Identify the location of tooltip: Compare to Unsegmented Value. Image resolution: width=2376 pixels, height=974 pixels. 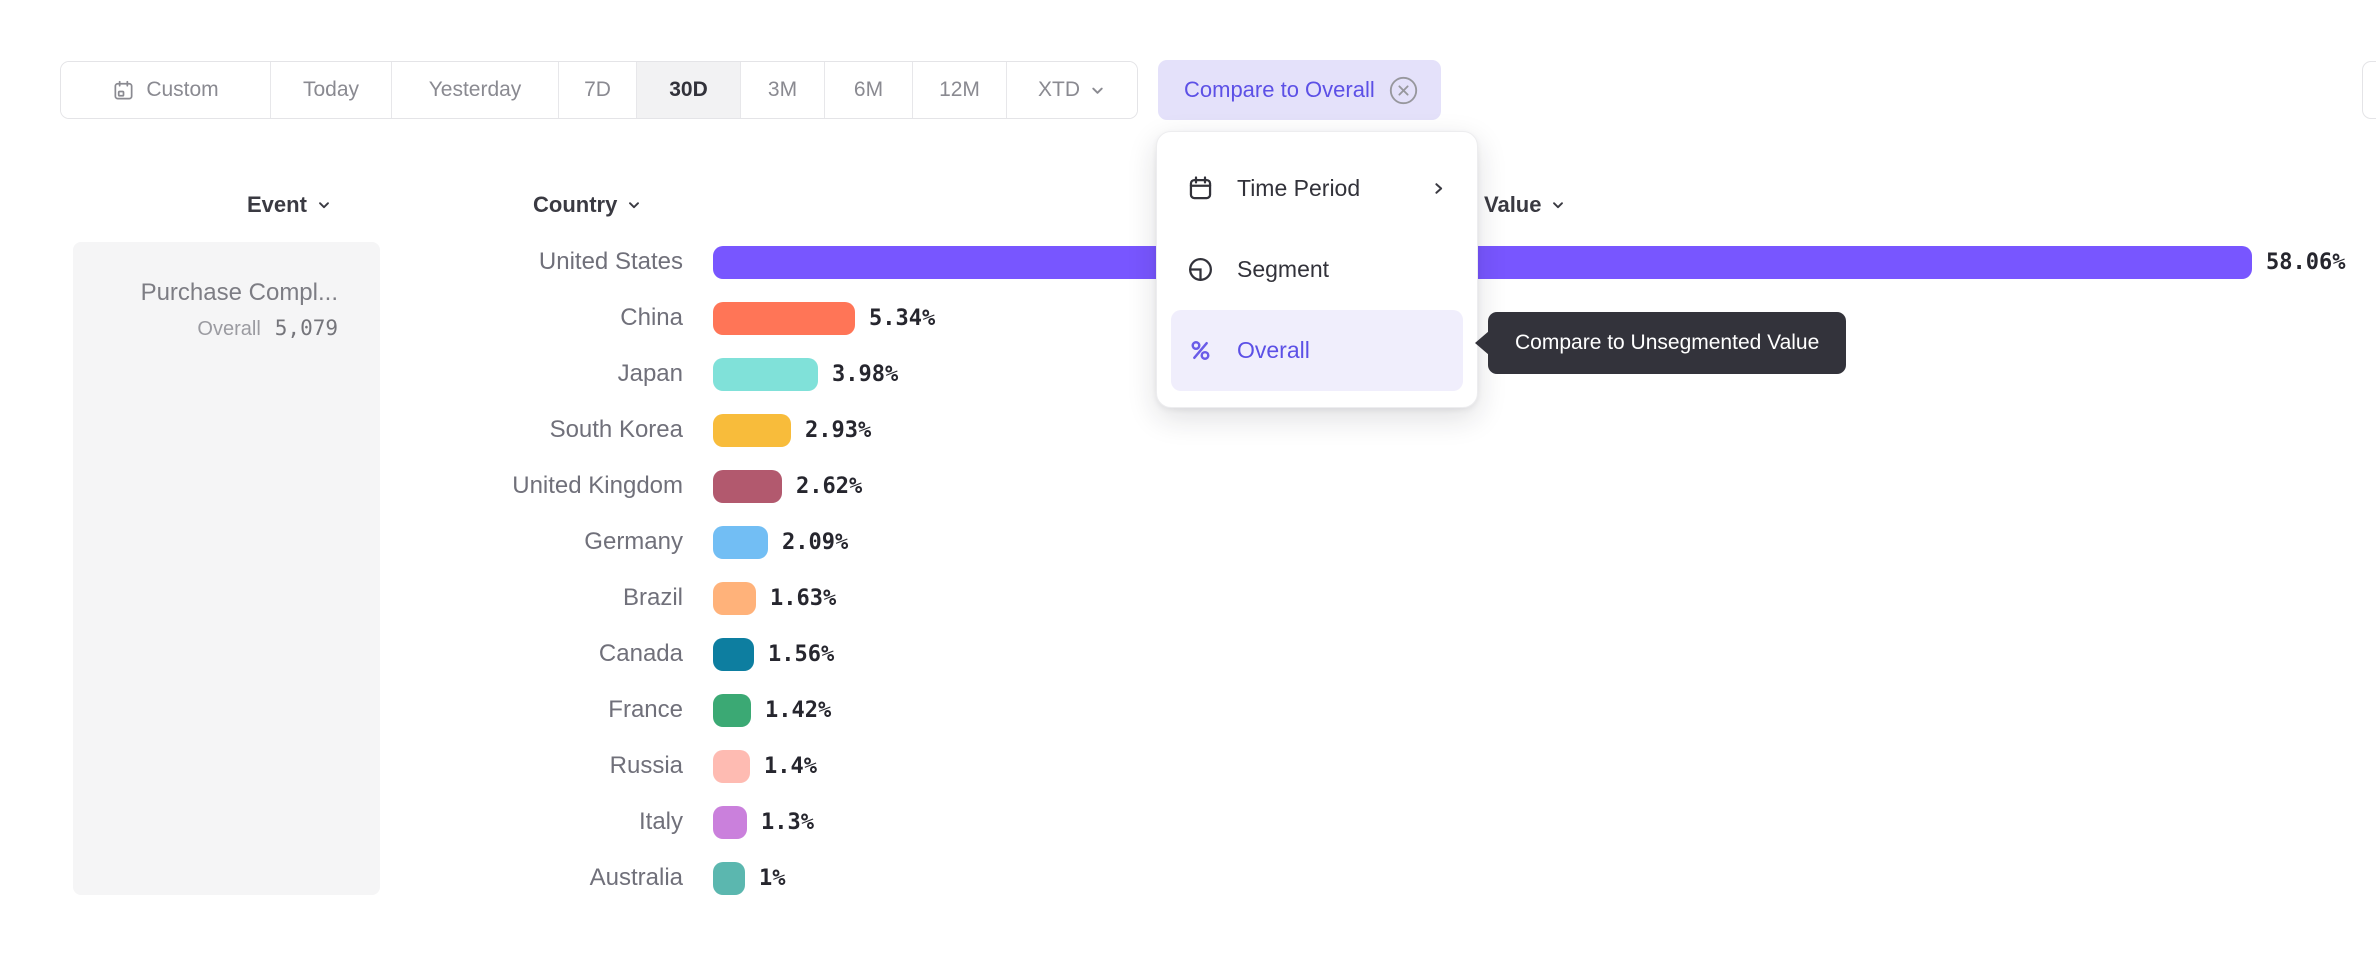
(1661, 343).